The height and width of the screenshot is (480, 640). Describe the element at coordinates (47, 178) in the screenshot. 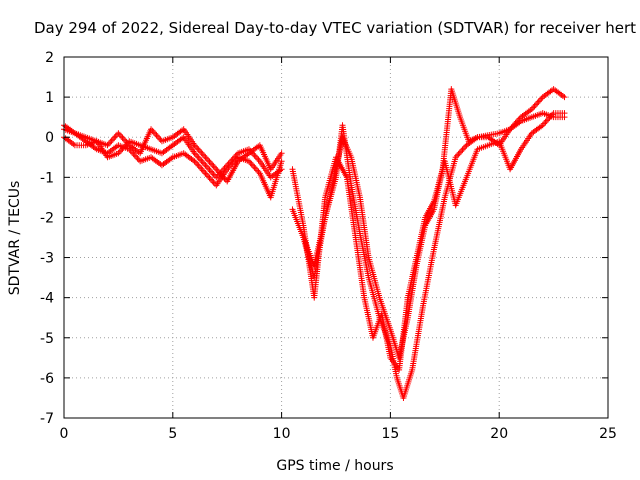

I see `y-tick-label: -1` at that location.